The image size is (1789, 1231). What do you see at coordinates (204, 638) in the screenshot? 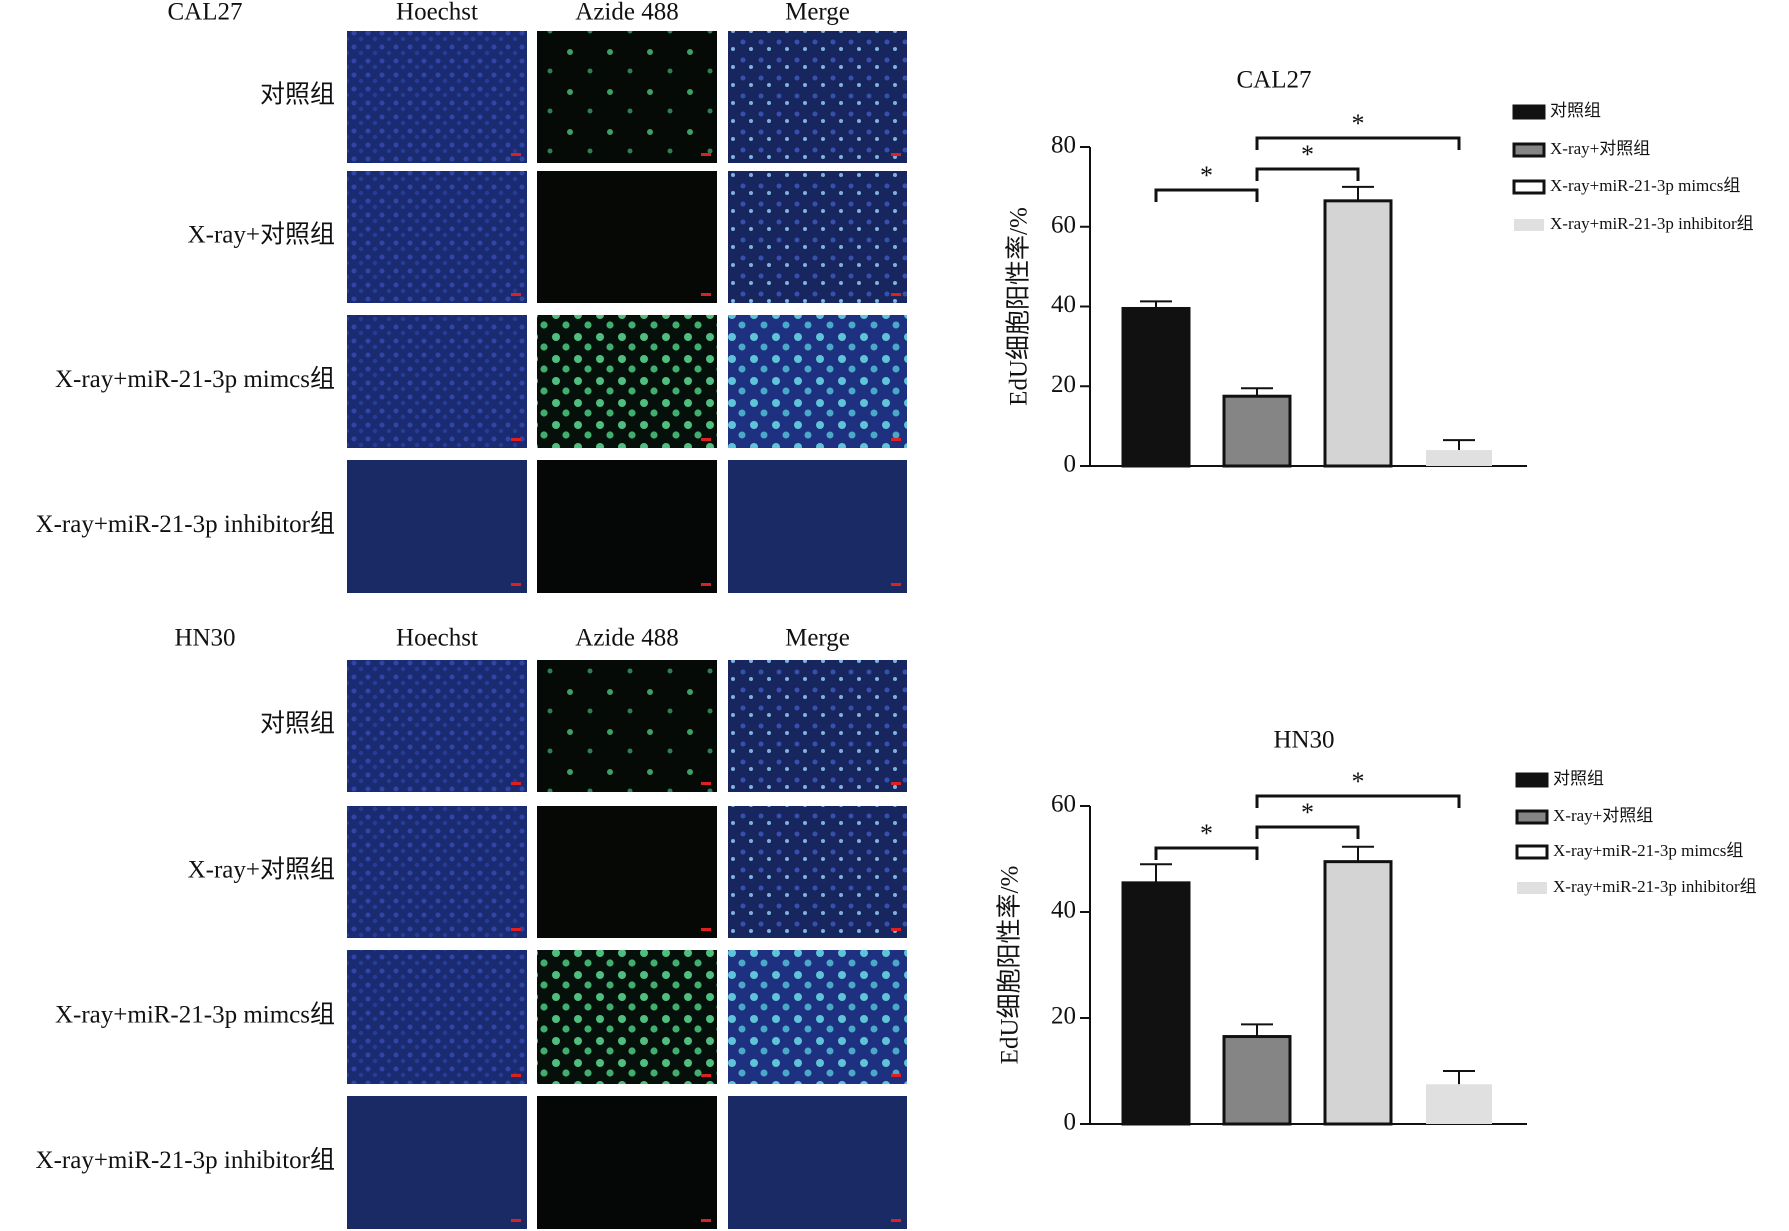
I see `panel-title: HN30` at bounding box center [204, 638].